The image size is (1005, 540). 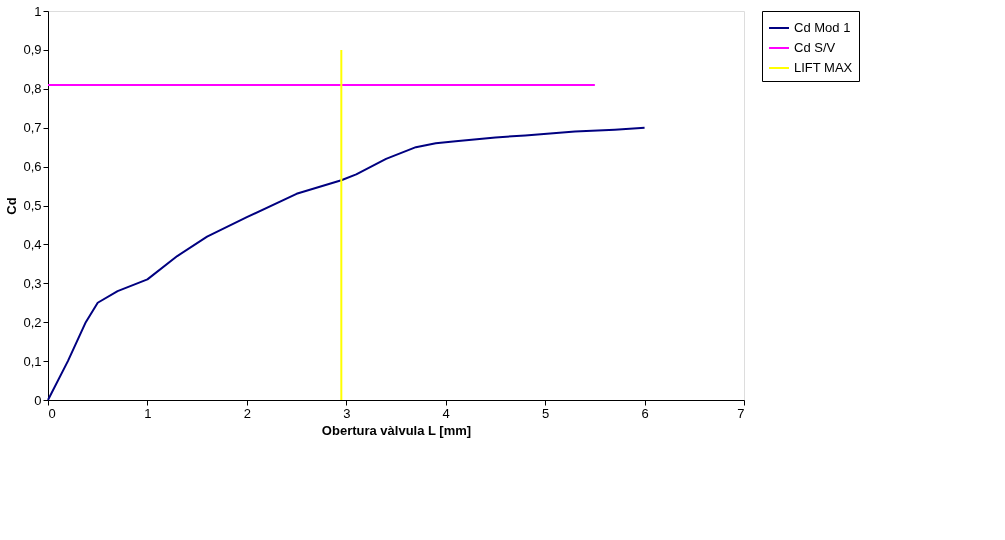 I want to click on y-tick-label: 0, so click(x=38, y=400).